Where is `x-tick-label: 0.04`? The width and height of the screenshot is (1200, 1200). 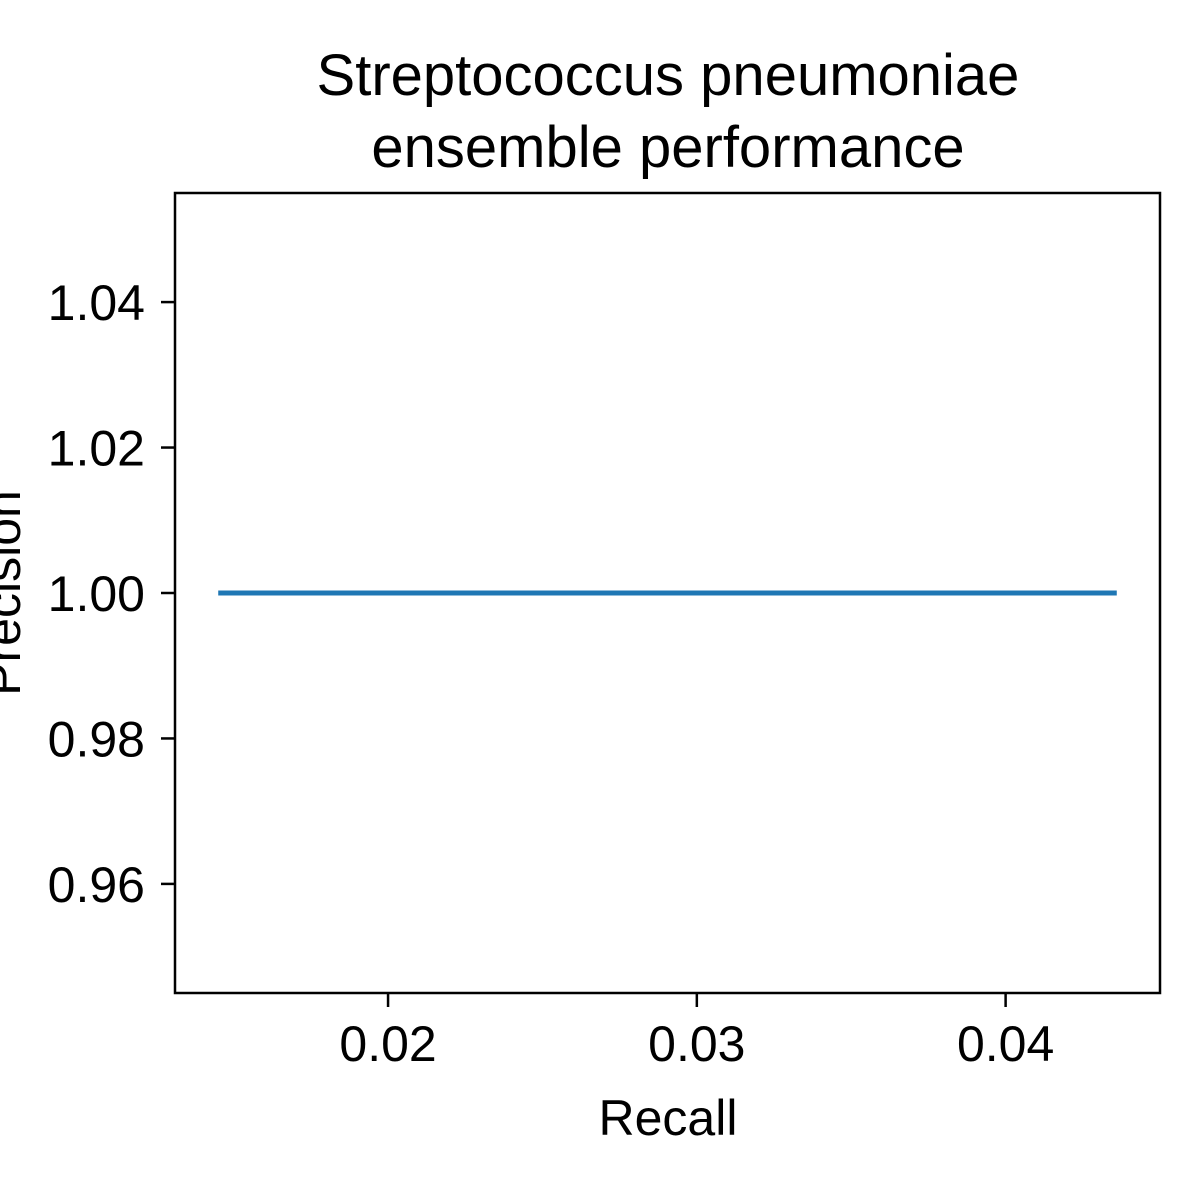
x-tick-label: 0.04 is located at coordinates (1005, 1044).